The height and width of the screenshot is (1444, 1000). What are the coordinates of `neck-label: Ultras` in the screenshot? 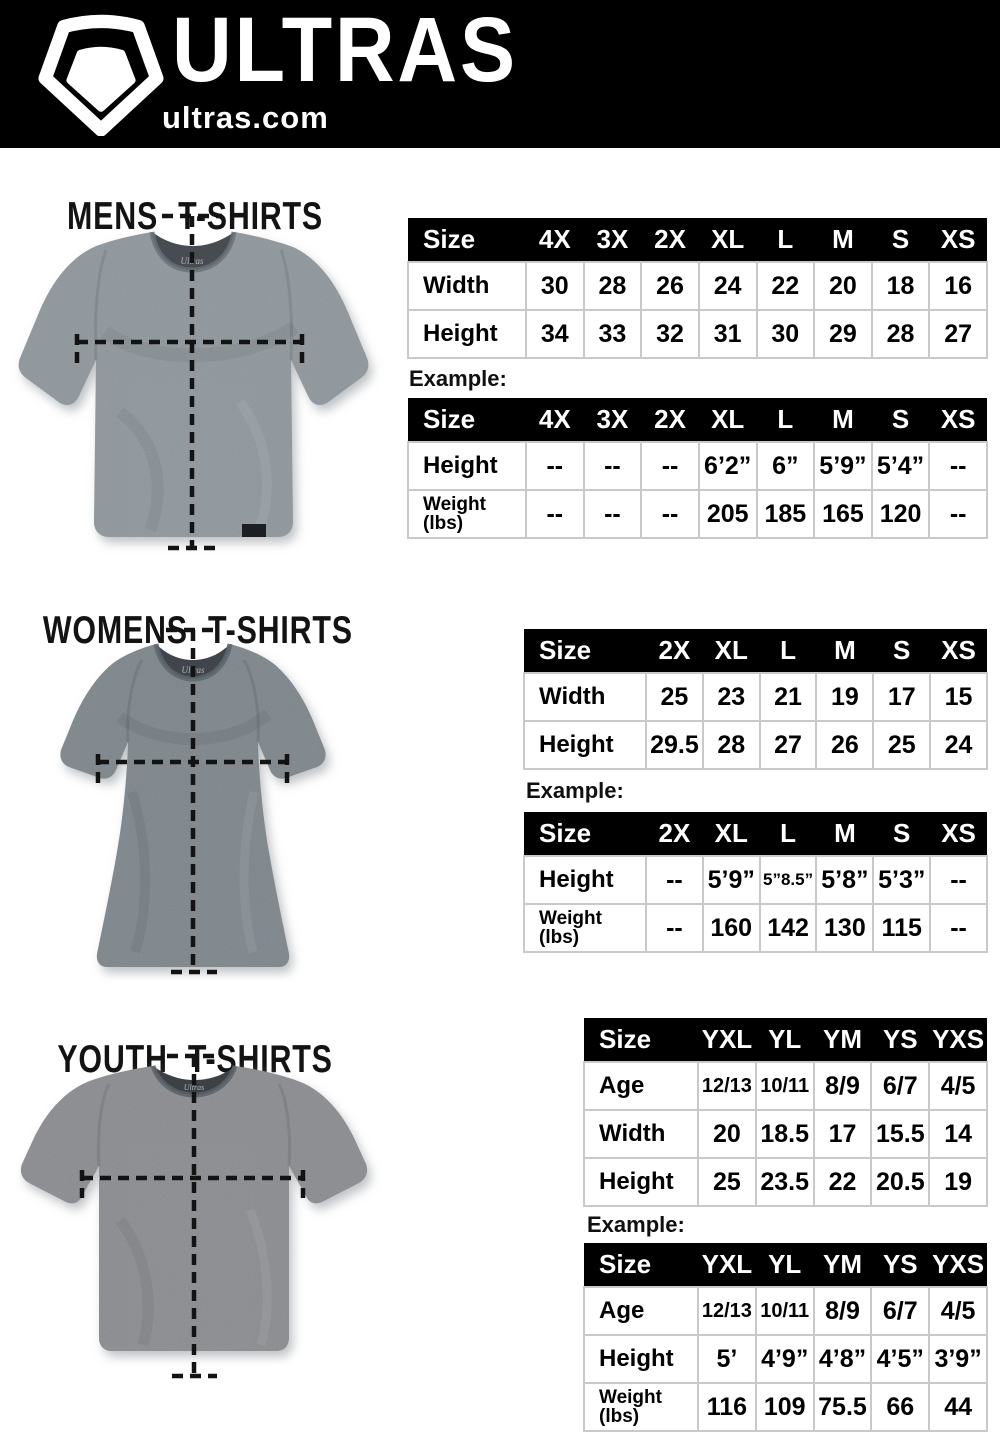 It's located at (194, 1087).